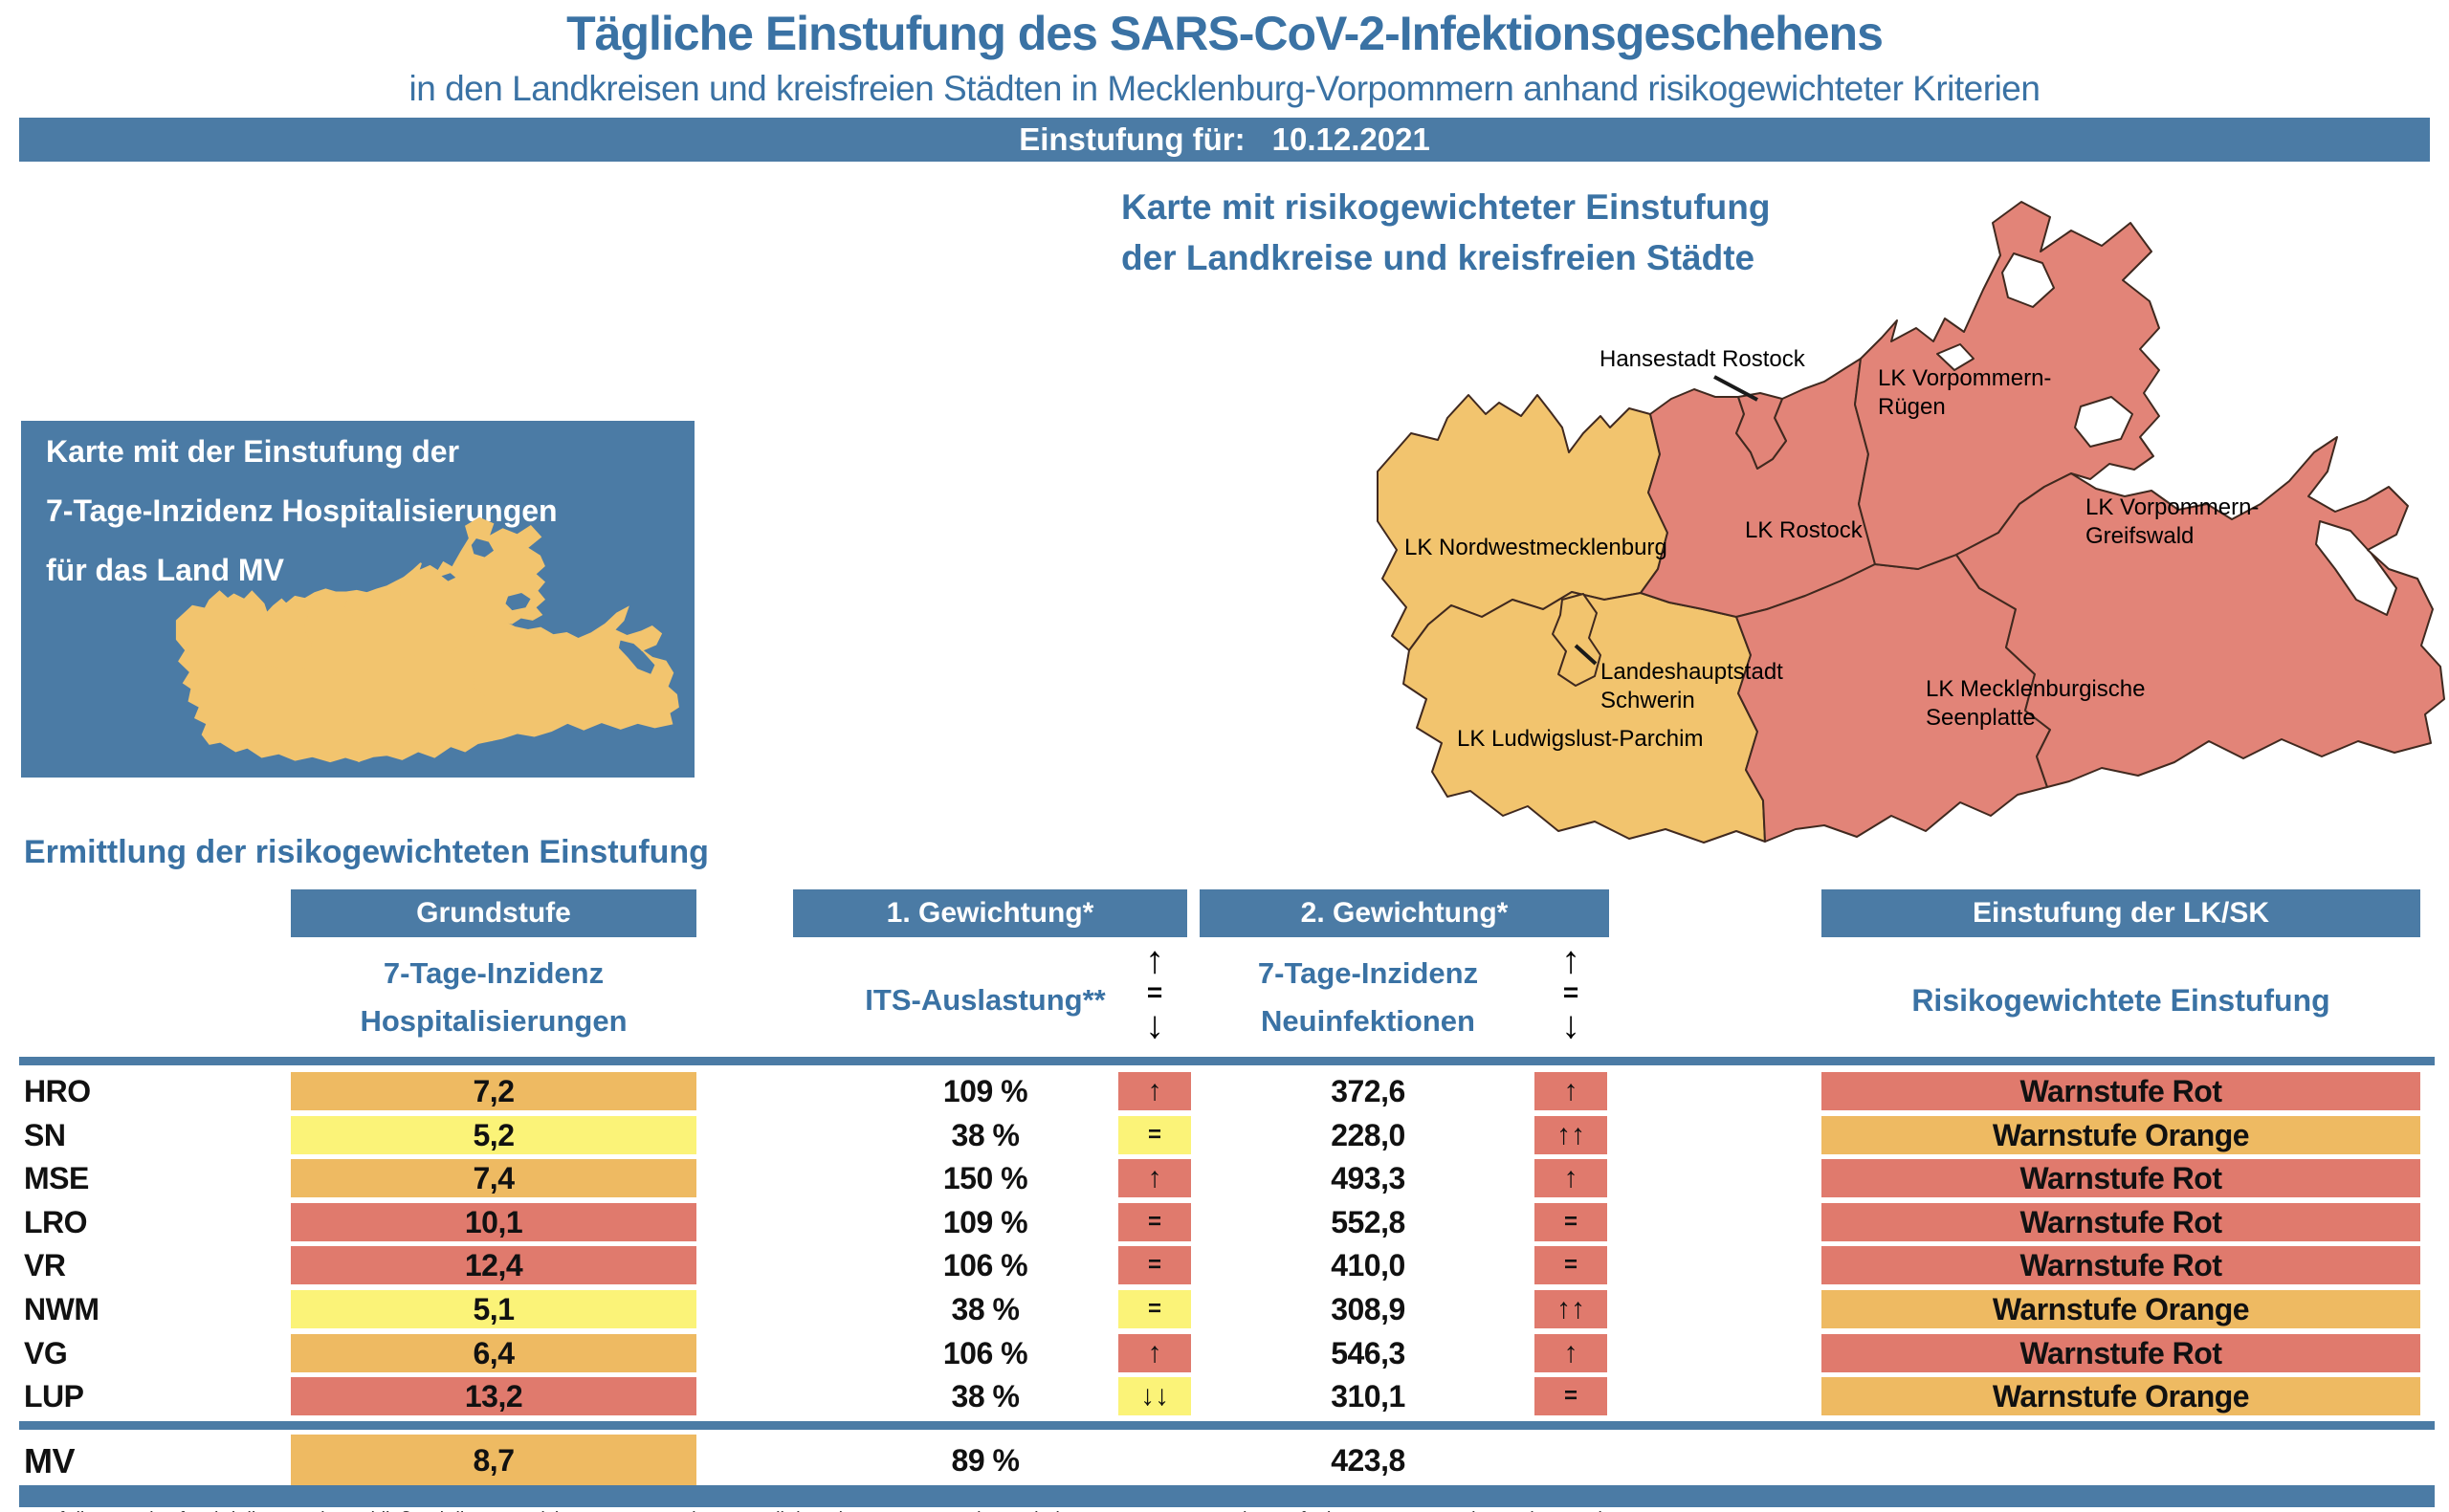  What do you see at coordinates (1368, 1021) in the screenshot?
I see `subheader-neuinfektionen-line2: Neuinfektionen` at bounding box center [1368, 1021].